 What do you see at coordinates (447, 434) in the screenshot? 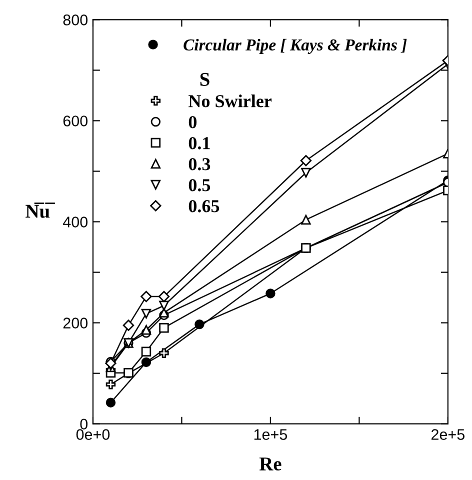
I see `x-tick-label: 2e+5` at bounding box center [447, 434].